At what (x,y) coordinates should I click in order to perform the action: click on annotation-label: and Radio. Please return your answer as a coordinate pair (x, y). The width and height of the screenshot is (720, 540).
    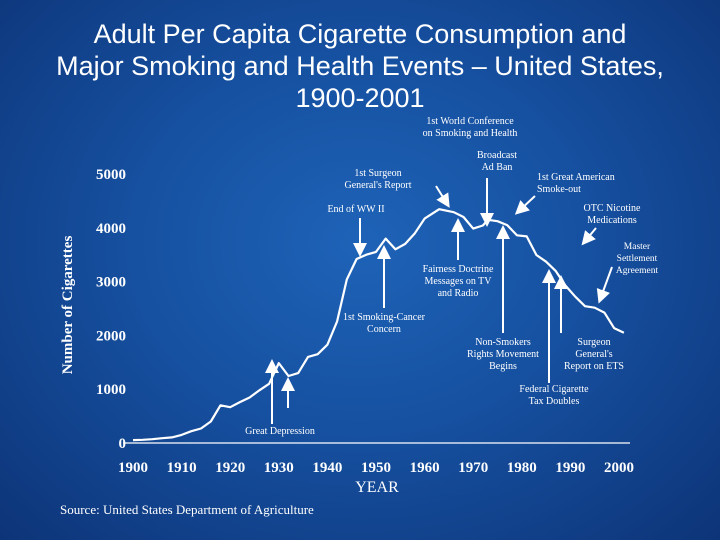
    Looking at the image, I should click on (458, 293).